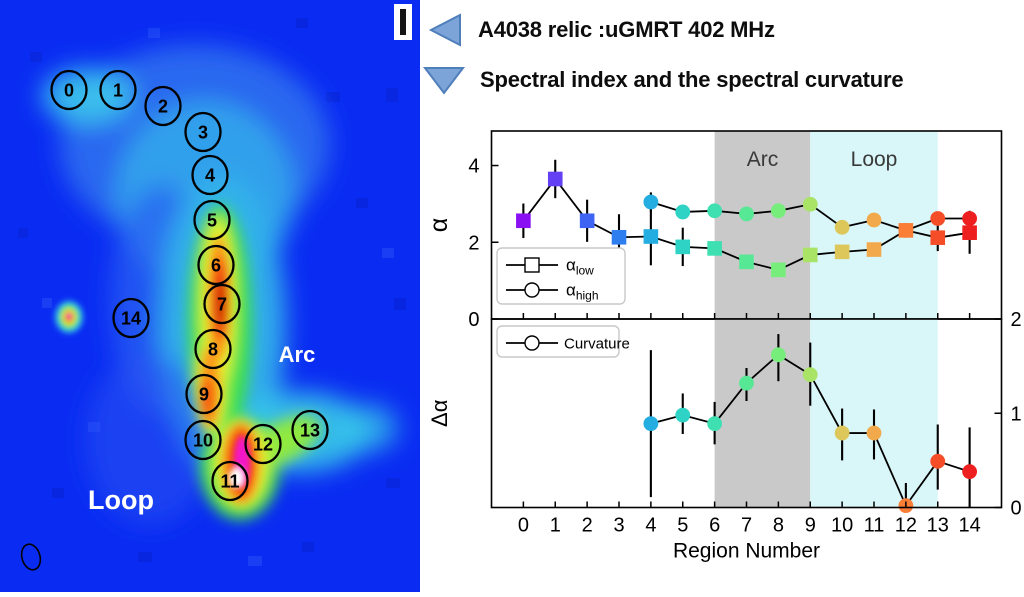  Describe the element at coordinates (580, 267) in the screenshot. I see `legend-label: αlow` at that location.